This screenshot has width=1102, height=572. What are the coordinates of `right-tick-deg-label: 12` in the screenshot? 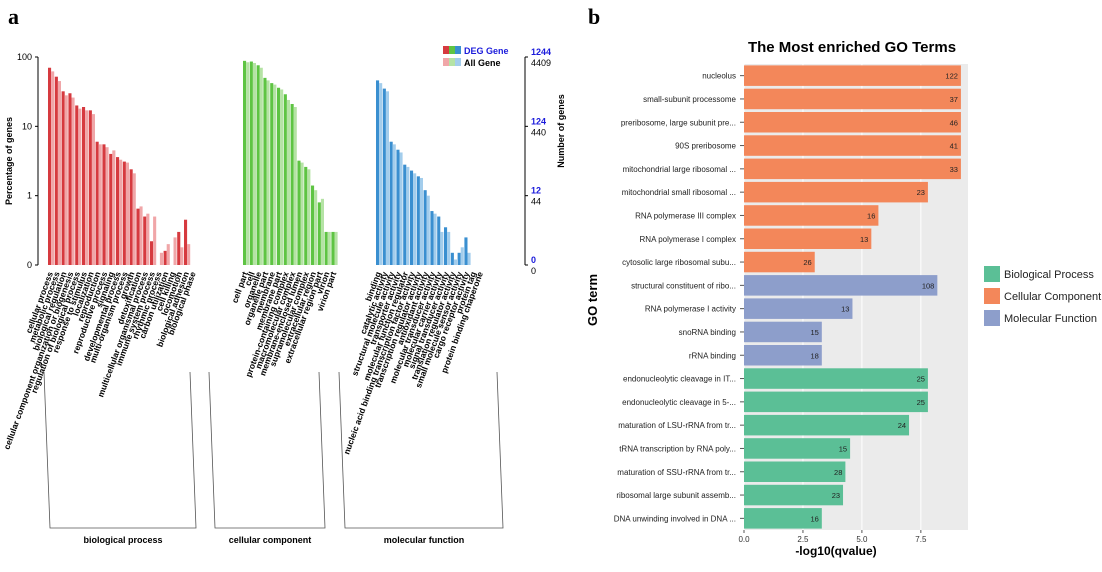 It's located at (536, 191).